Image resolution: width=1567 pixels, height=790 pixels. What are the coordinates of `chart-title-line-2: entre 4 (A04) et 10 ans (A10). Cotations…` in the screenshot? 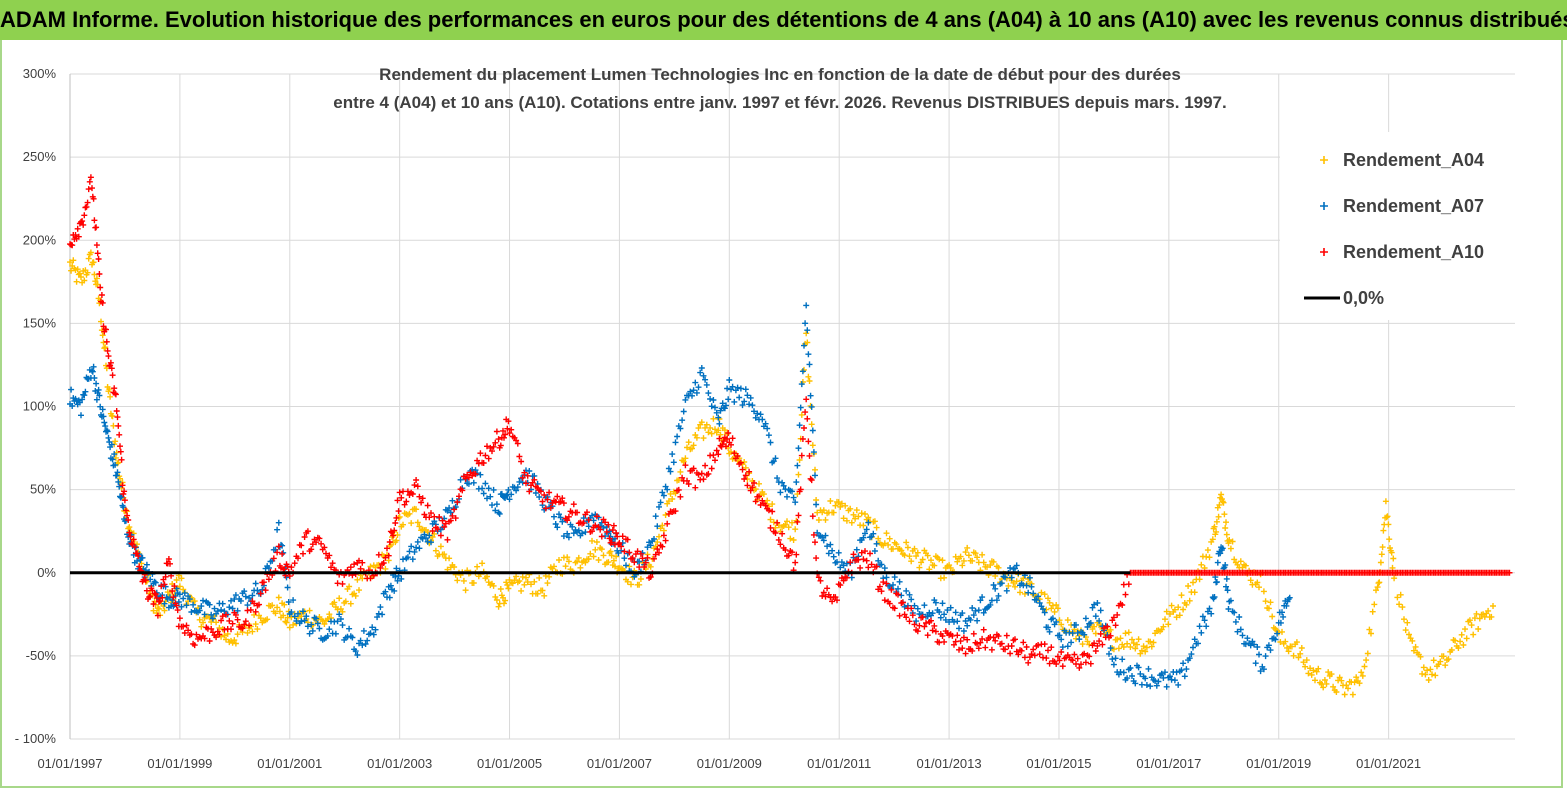 It's located at (780, 102).